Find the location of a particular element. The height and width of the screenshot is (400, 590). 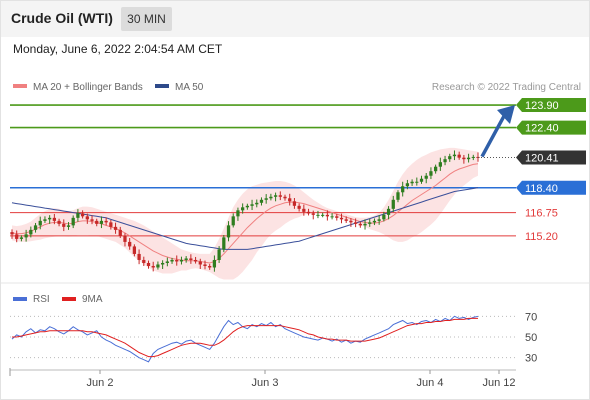

x-tick-label-Jun-12: Jun 12 is located at coordinates (498, 383).